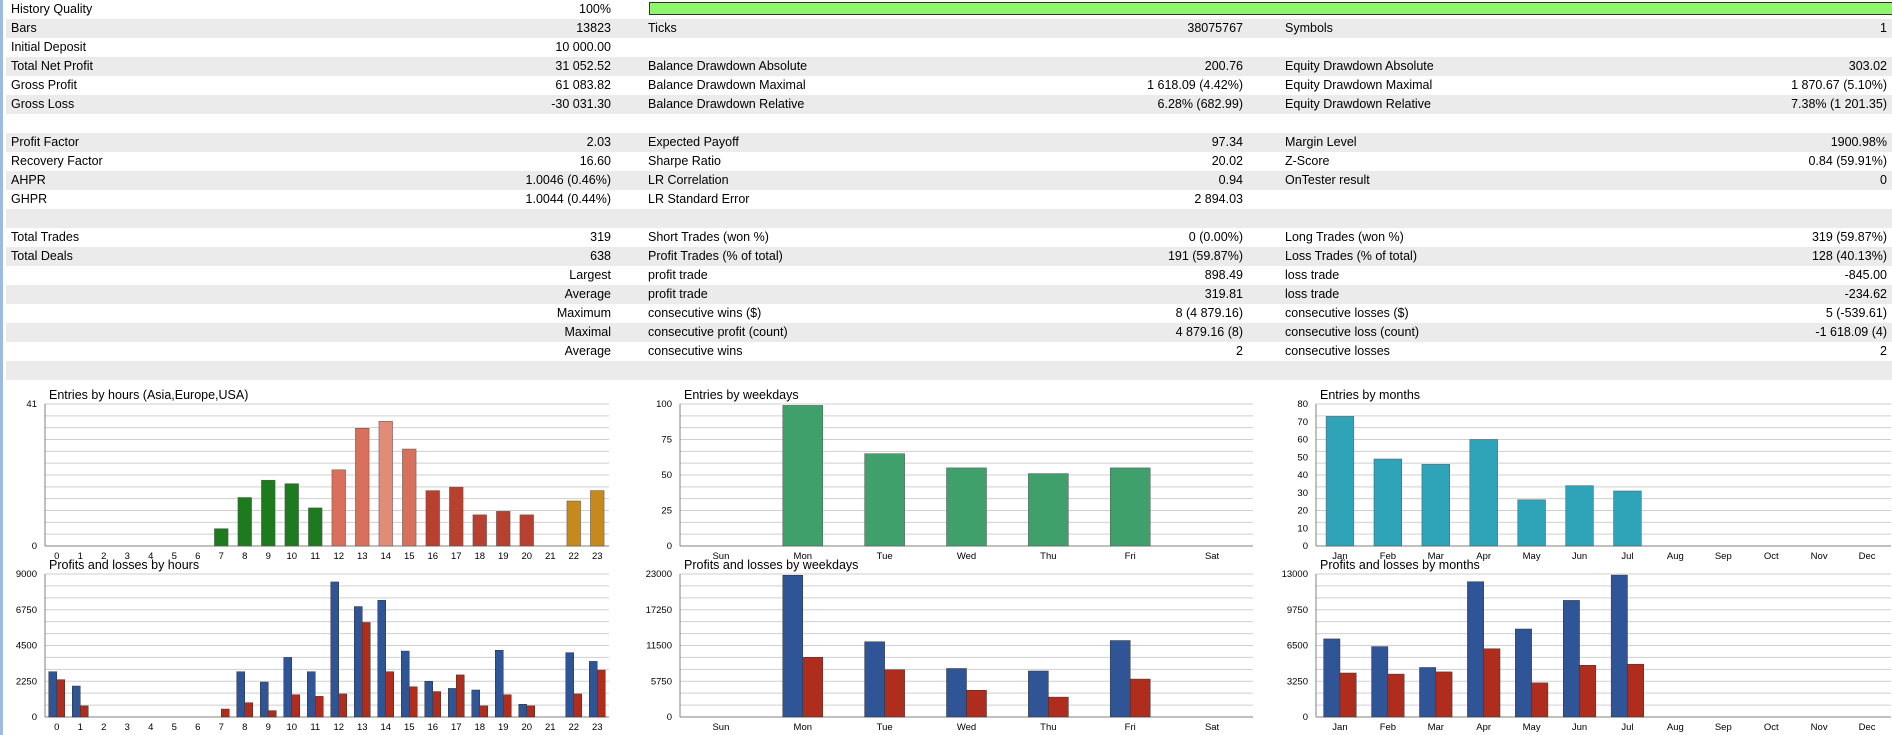 The image size is (1892, 735). What do you see at coordinates (1847, 161) in the screenshot?
I see `stat-value: 0.84 (59.91%)` at bounding box center [1847, 161].